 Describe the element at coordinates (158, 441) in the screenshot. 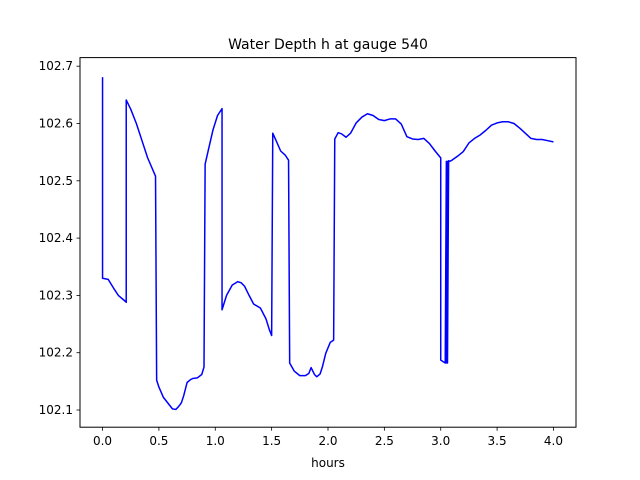

I see `x-tick-label: 0.5` at that location.